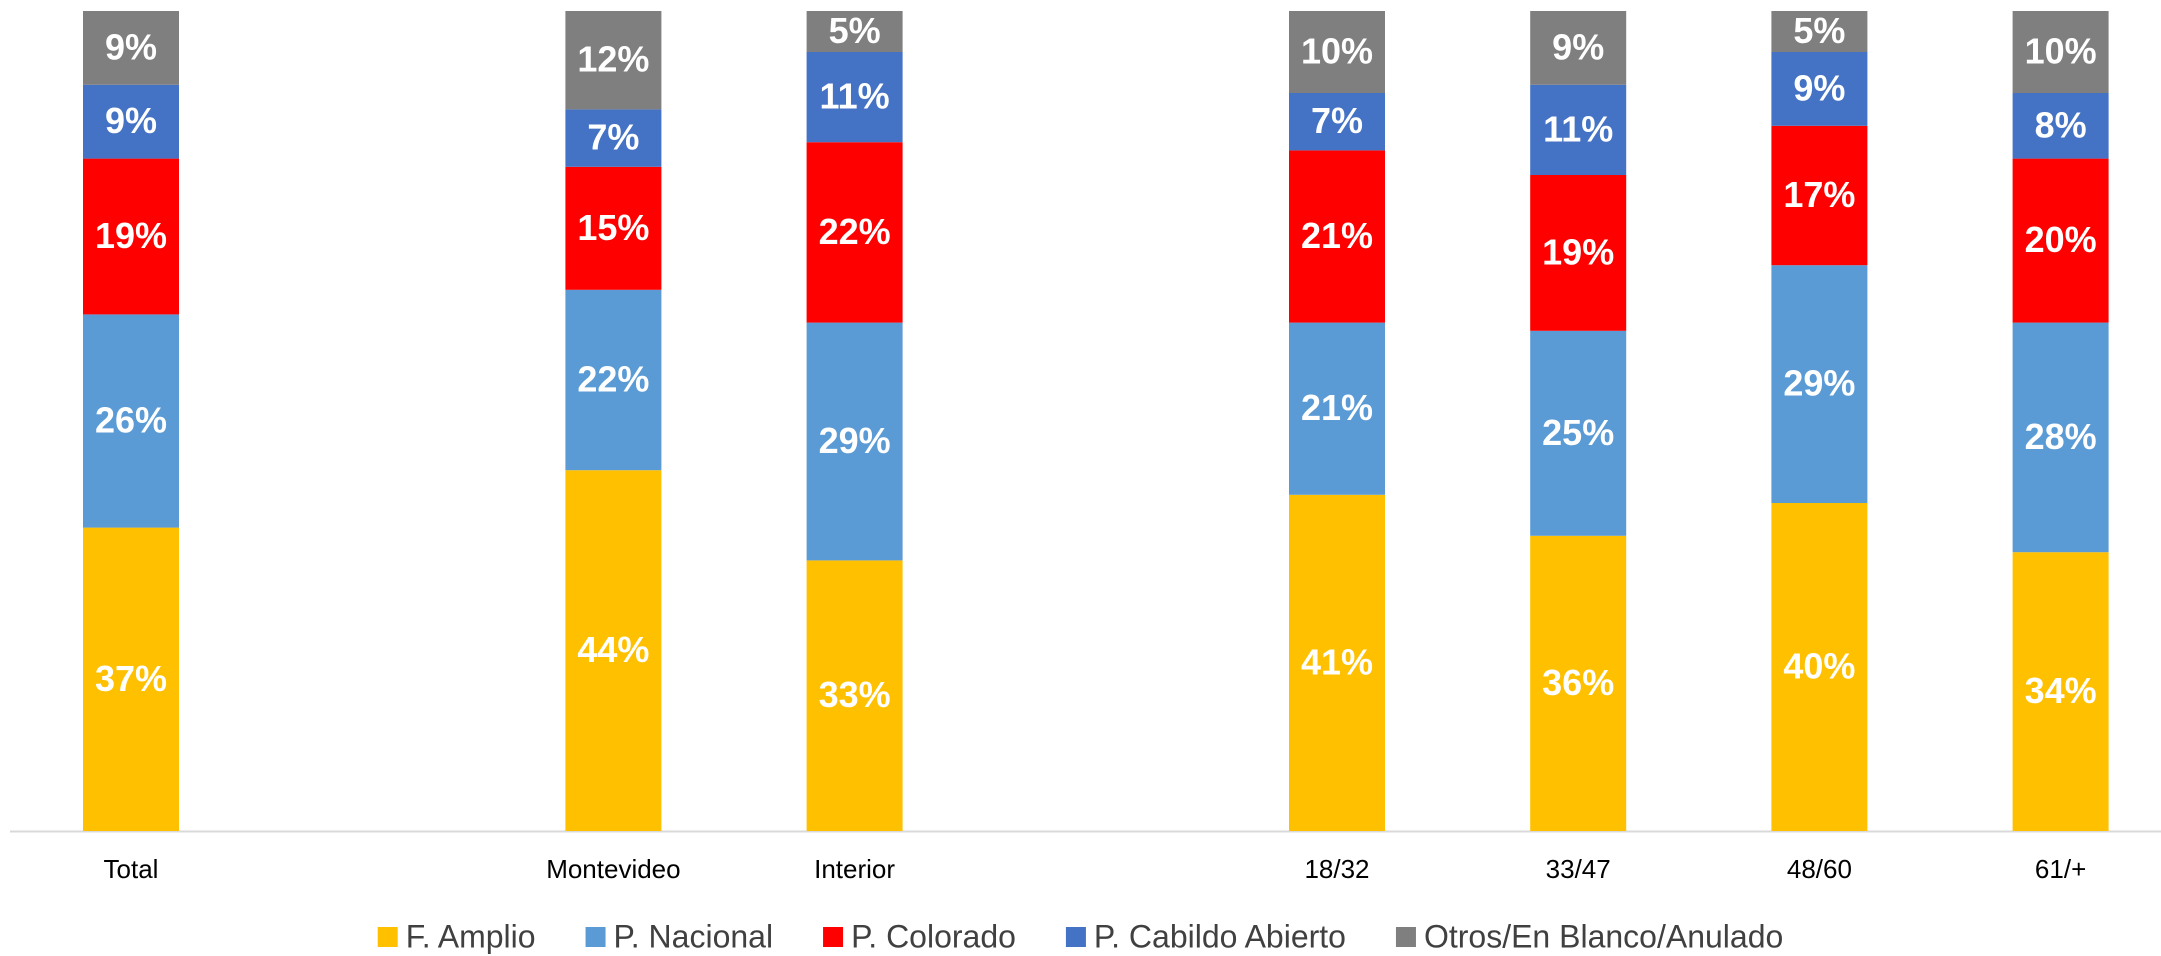  I want to click on x-tick-label: Interior, so click(854, 869).